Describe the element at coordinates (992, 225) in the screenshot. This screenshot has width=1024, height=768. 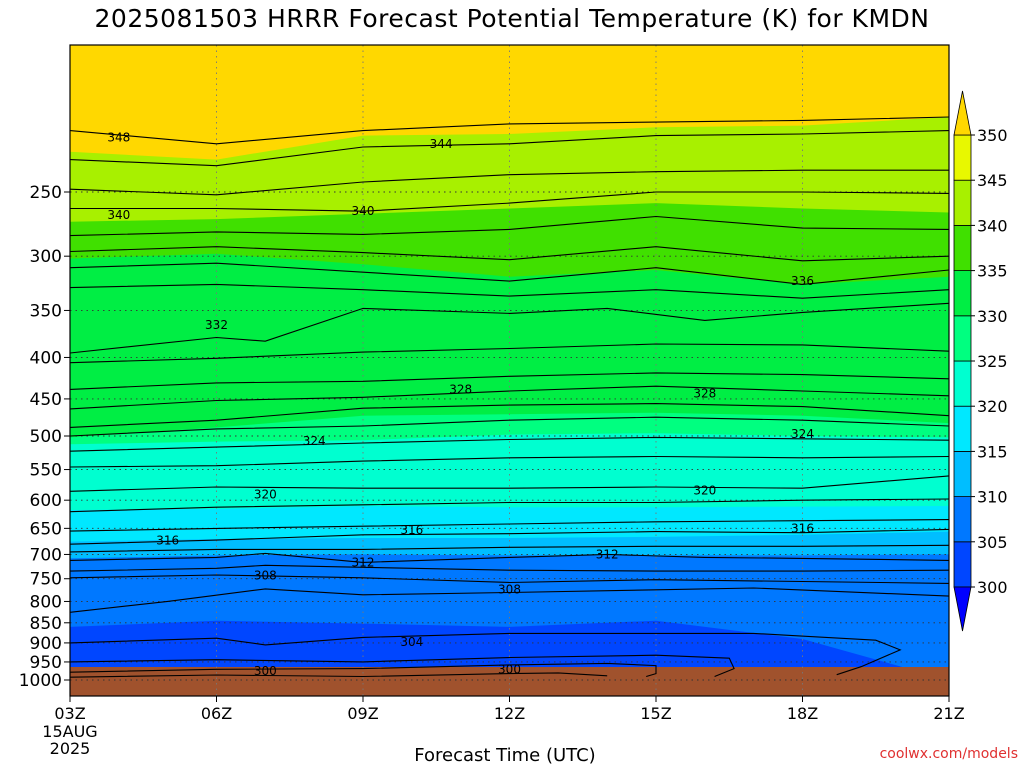
I see `colorbar-label: 340` at that location.